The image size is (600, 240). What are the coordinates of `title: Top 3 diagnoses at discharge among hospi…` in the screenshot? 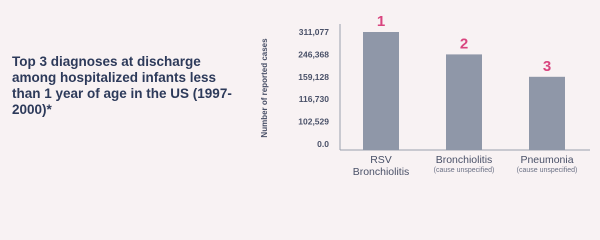 It's located at (122, 85).